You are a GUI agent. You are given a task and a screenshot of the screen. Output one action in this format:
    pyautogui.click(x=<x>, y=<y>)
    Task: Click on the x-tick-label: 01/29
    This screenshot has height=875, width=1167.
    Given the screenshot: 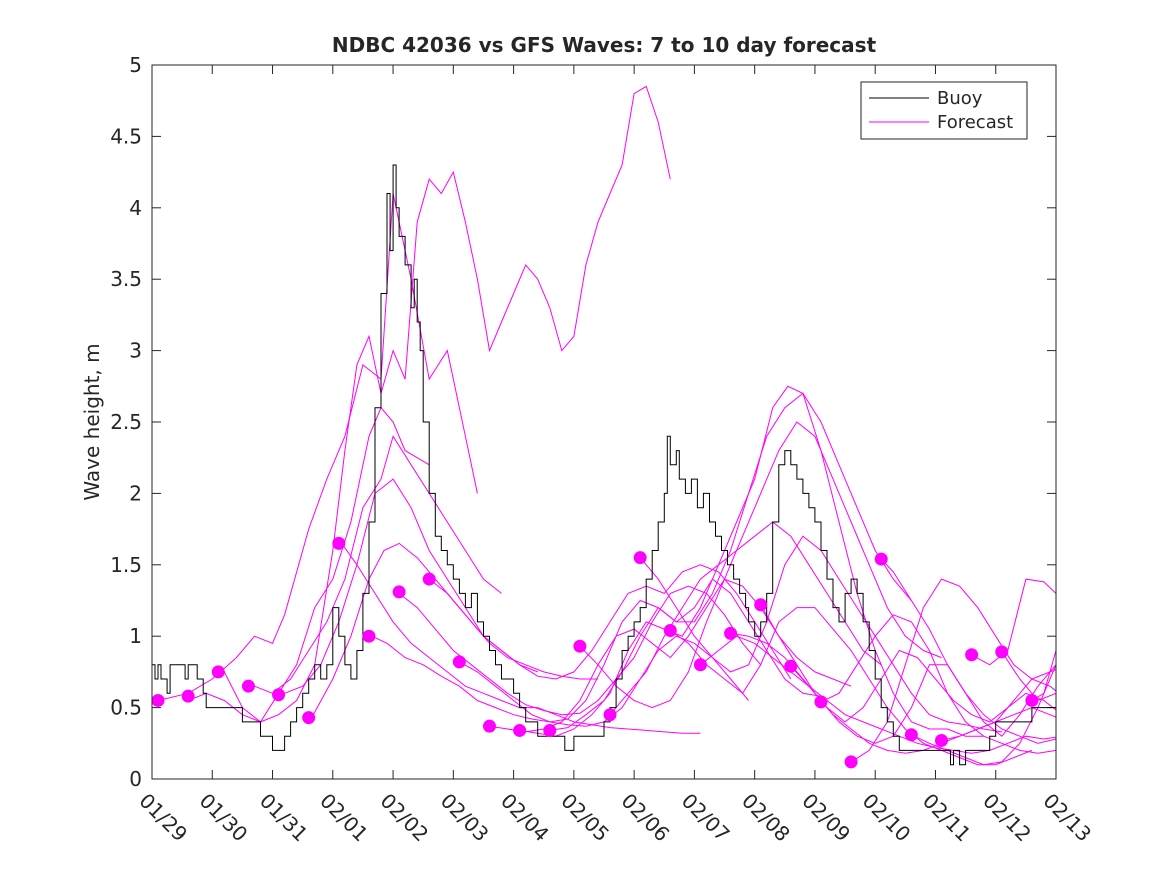 What is the action you would take?
    pyautogui.click(x=163, y=818)
    